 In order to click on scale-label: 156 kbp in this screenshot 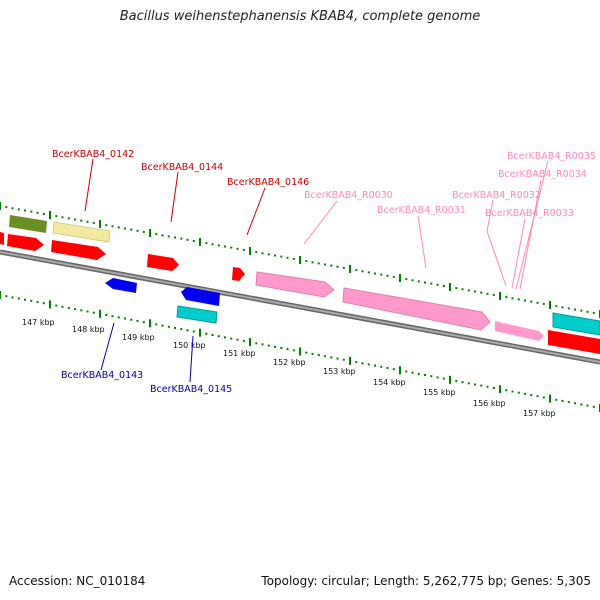, I will do `click(489, 403)`.